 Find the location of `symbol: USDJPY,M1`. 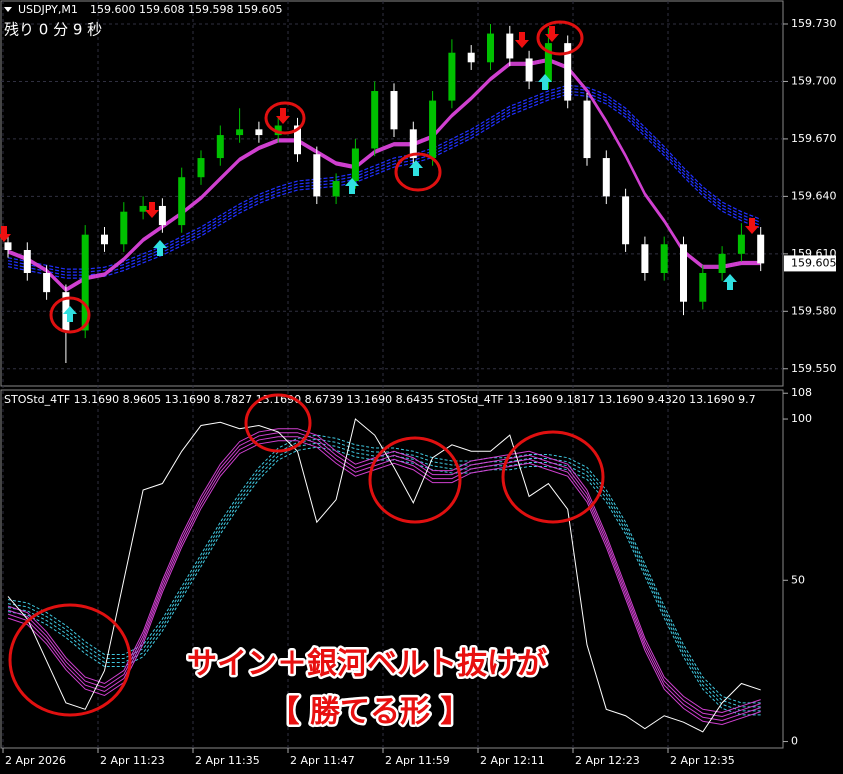

symbol: USDJPY,M1 is located at coordinates (48, 9).